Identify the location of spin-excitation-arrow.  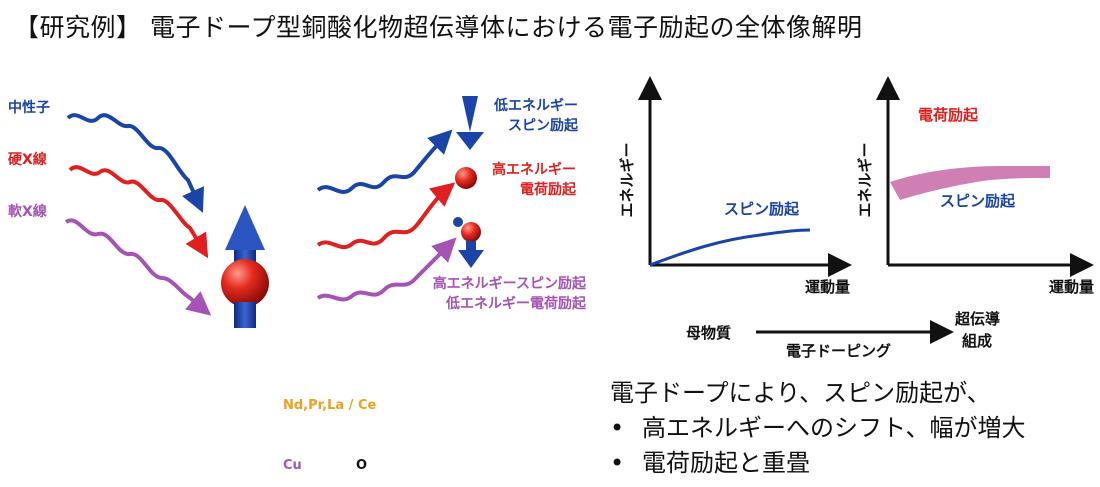
(470, 123).